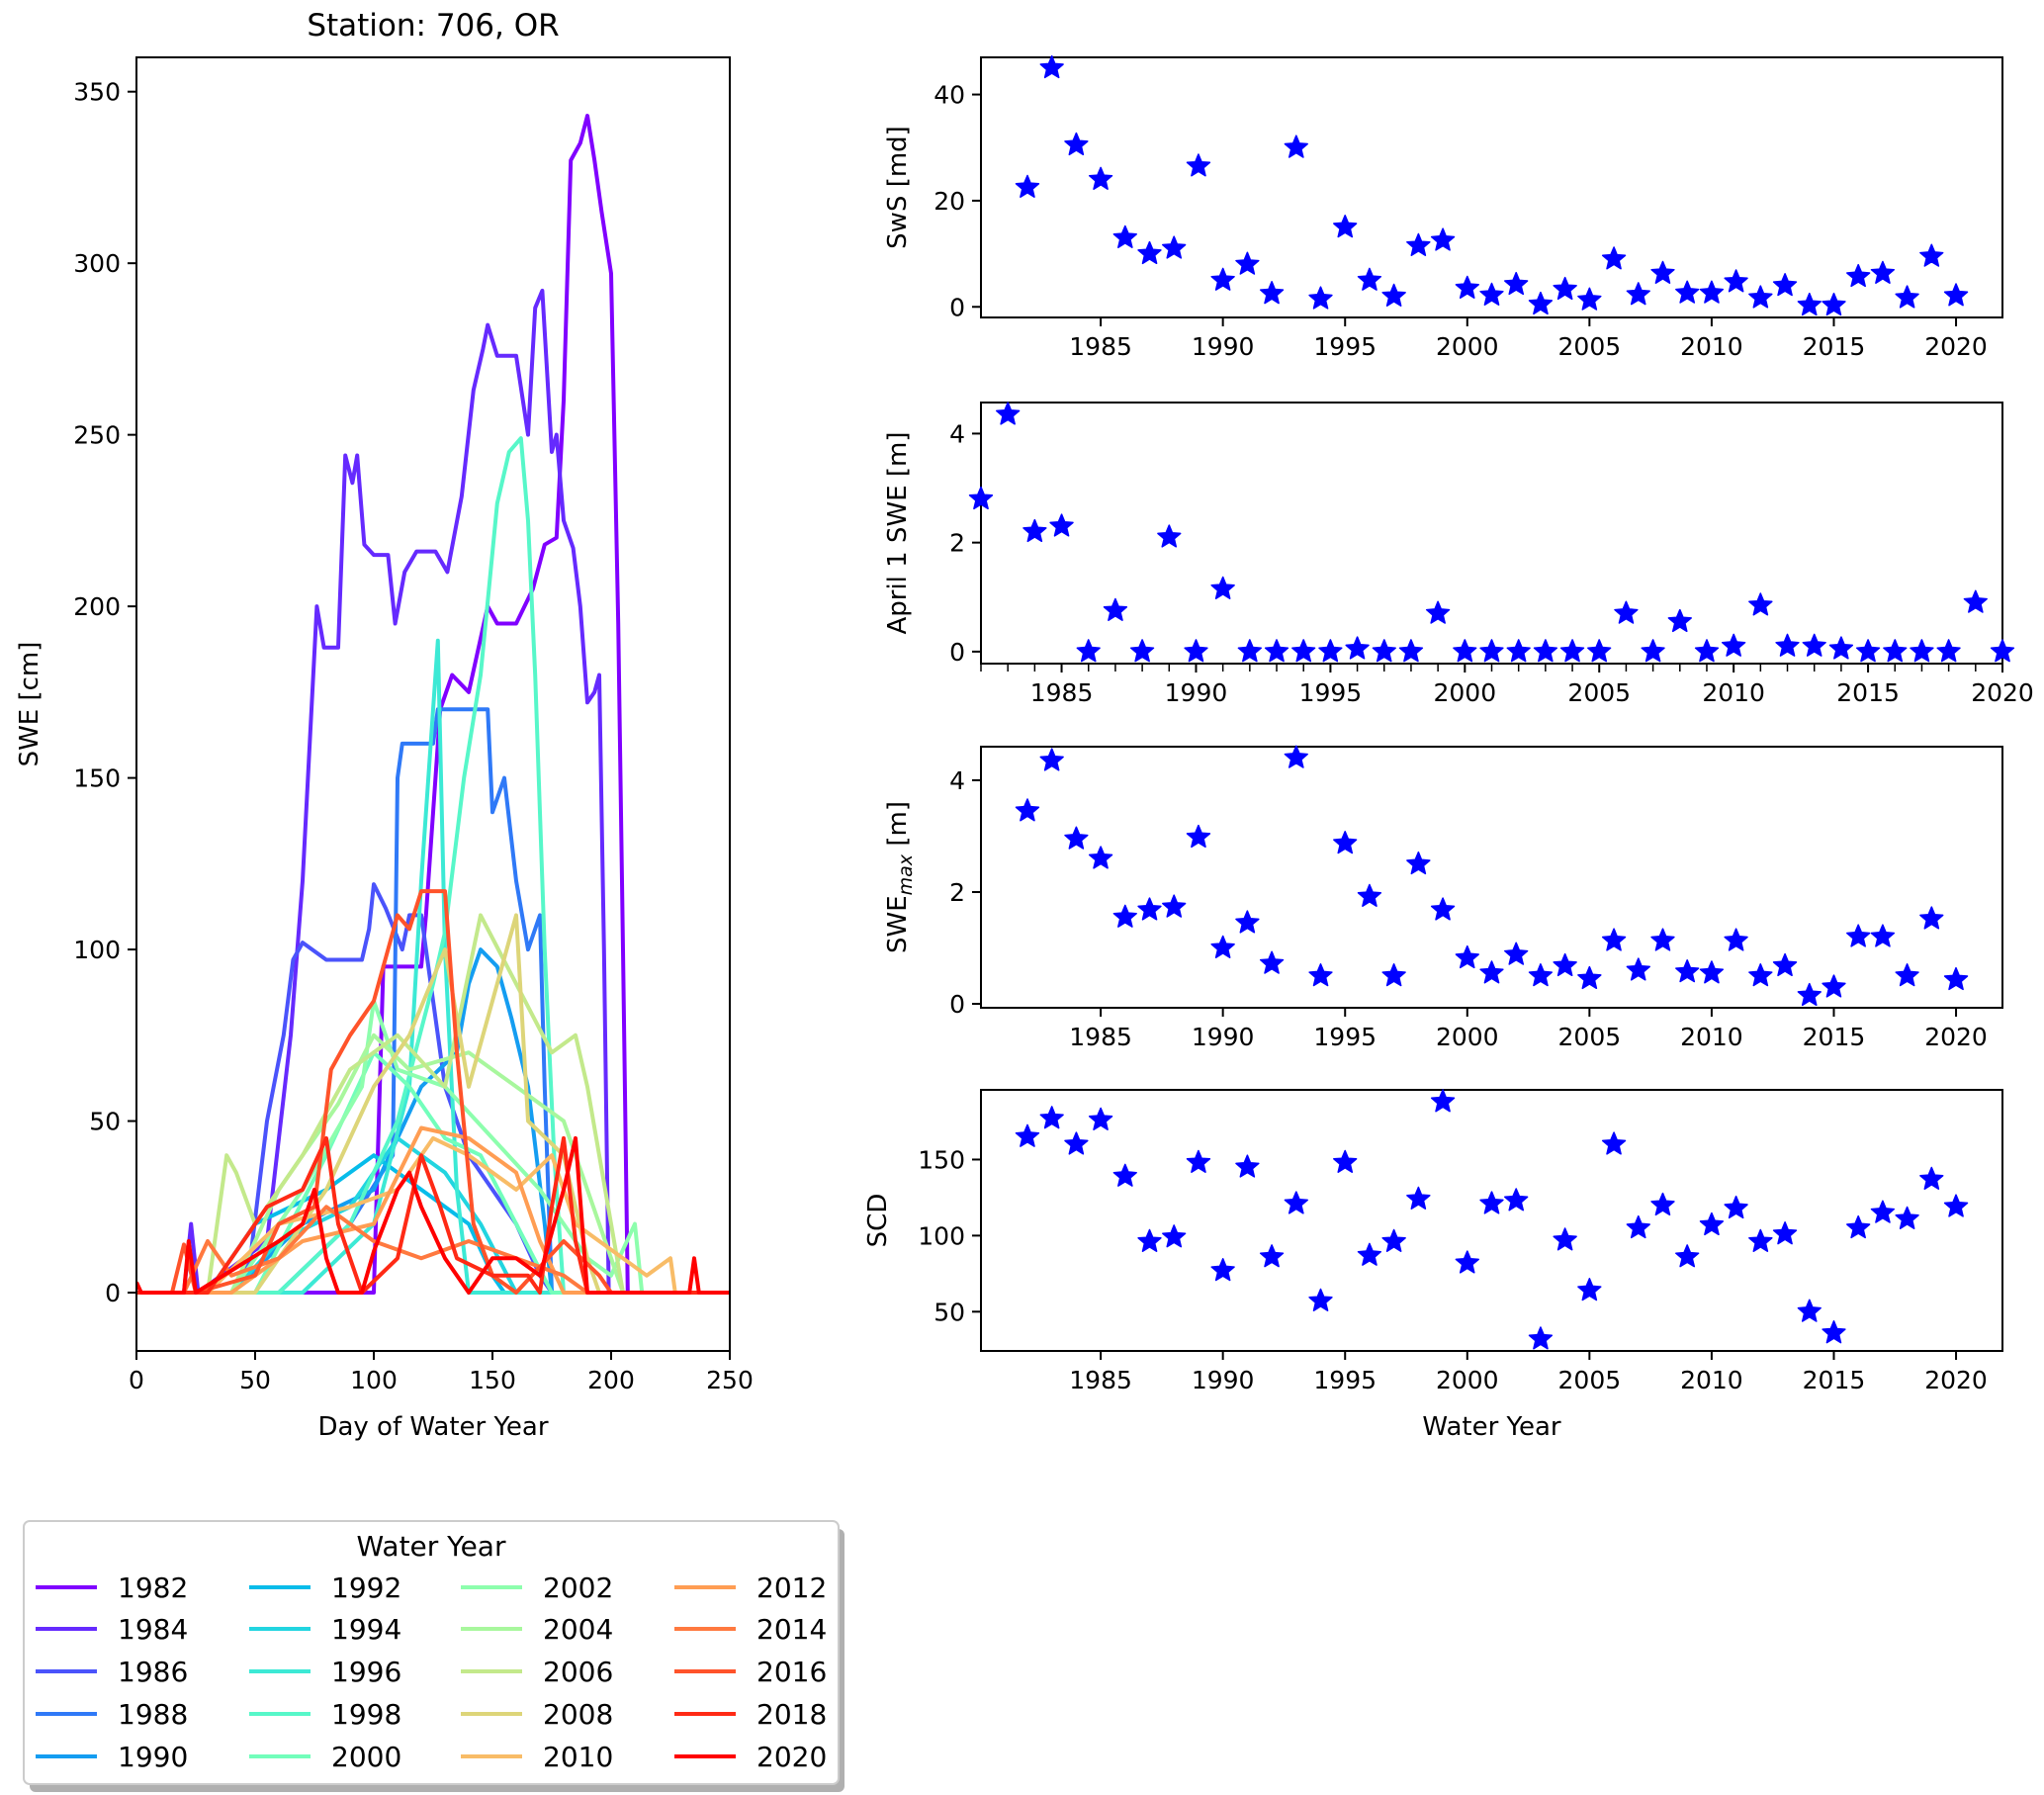 Image resolution: width=2044 pixels, height=1795 pixels. Describe the element at coordinates (1492, 1219) in the screenshot. I see `data-points` at that location.